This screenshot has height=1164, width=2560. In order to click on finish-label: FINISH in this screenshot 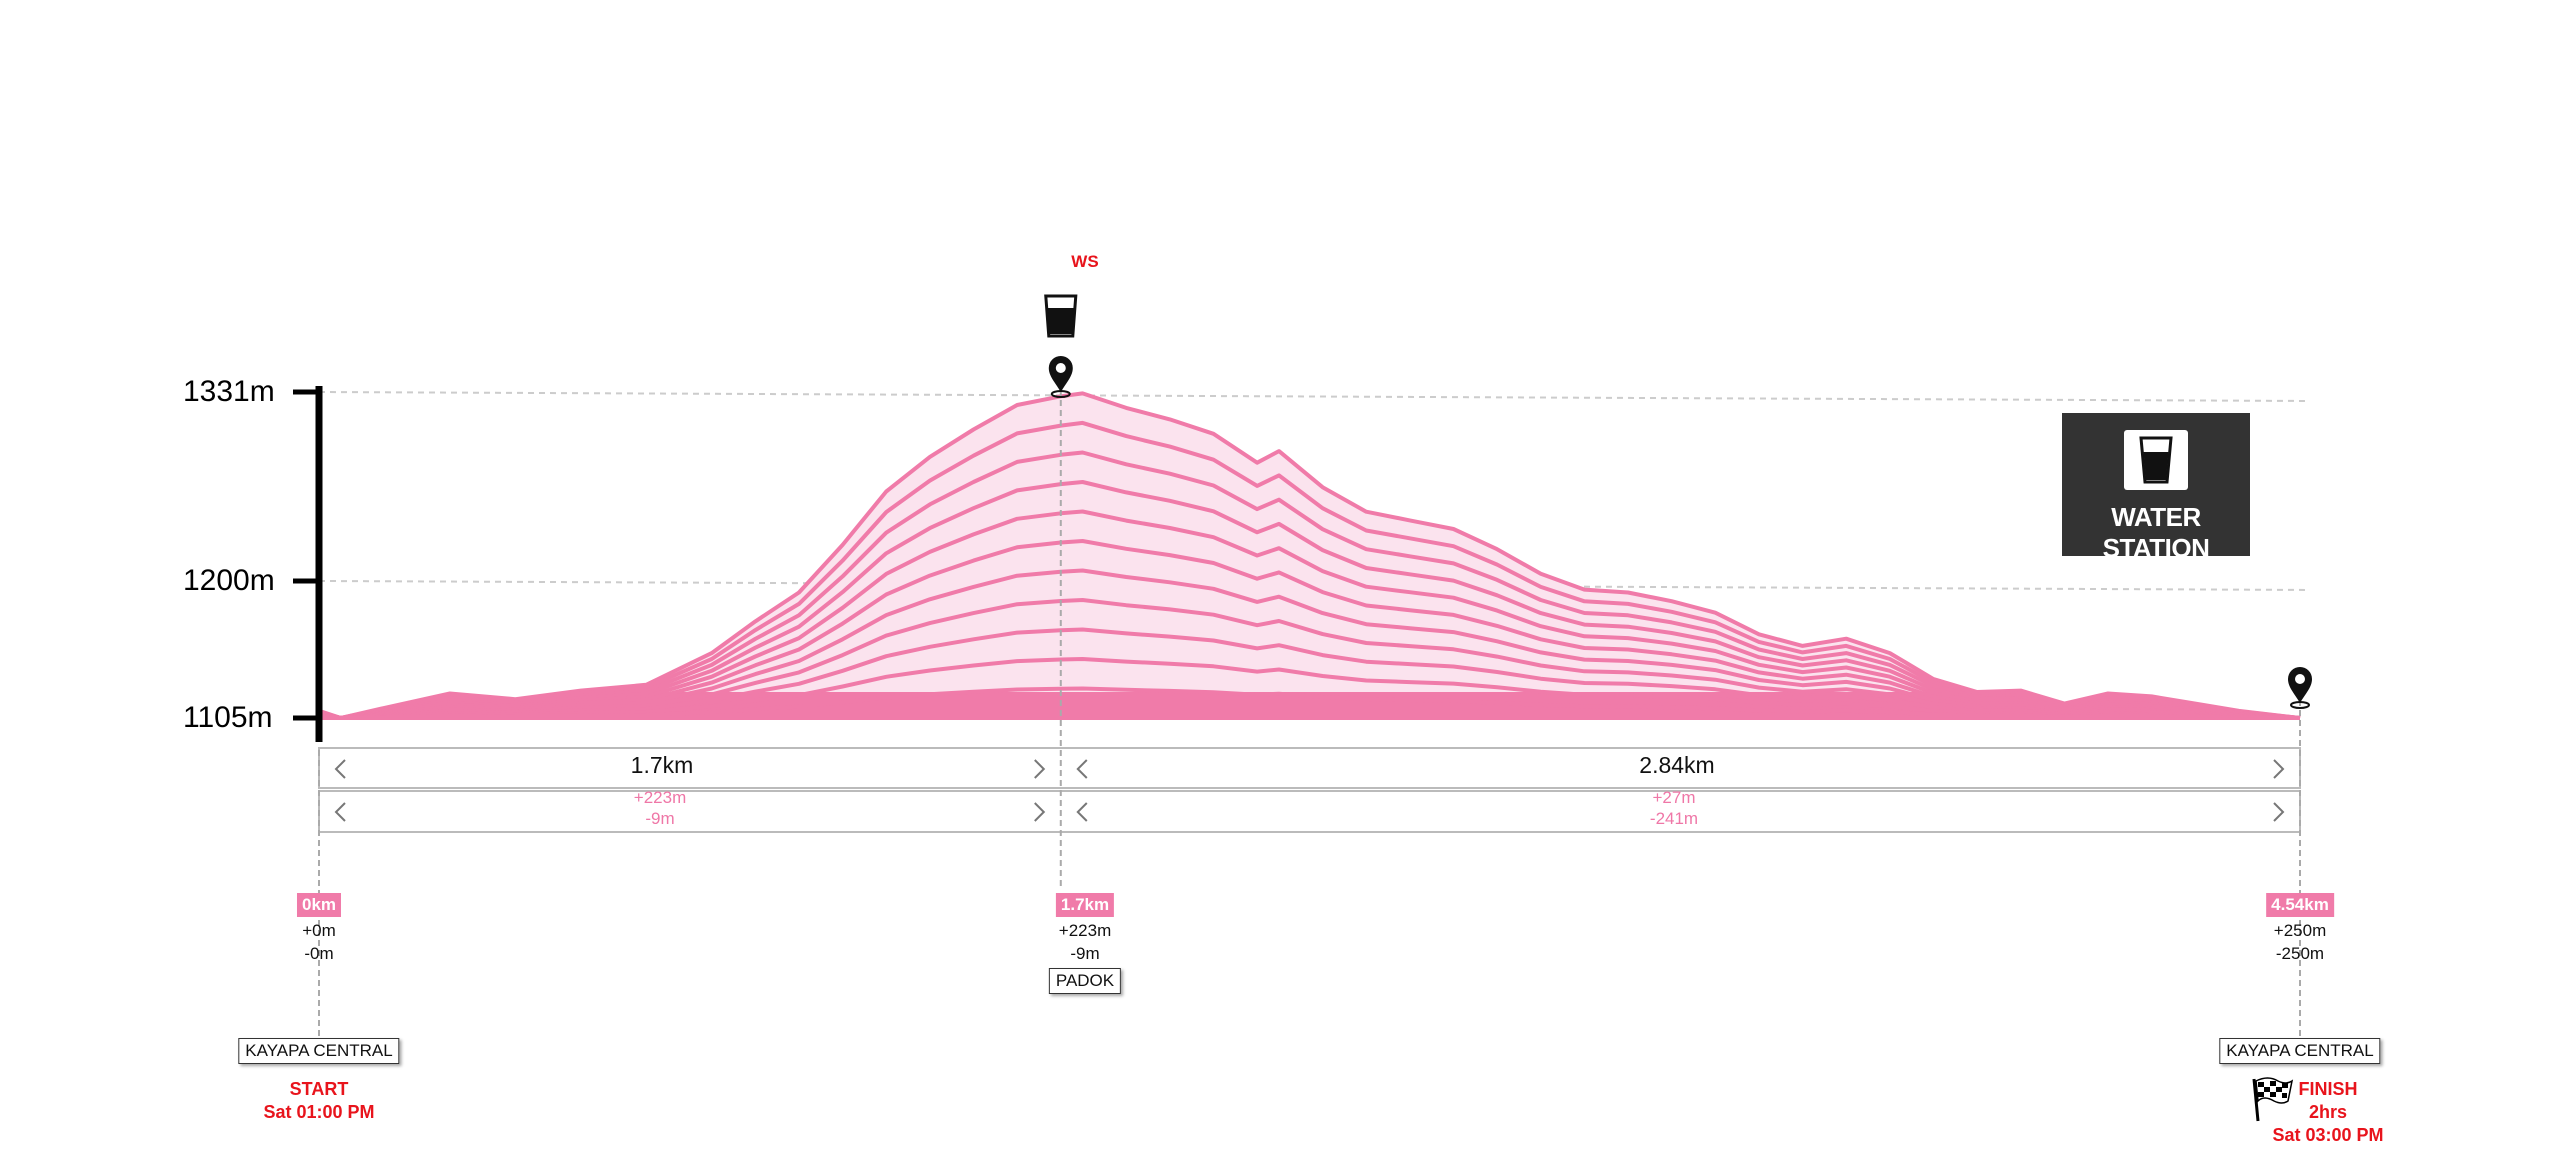, I will do `click(2328, 1089)`.